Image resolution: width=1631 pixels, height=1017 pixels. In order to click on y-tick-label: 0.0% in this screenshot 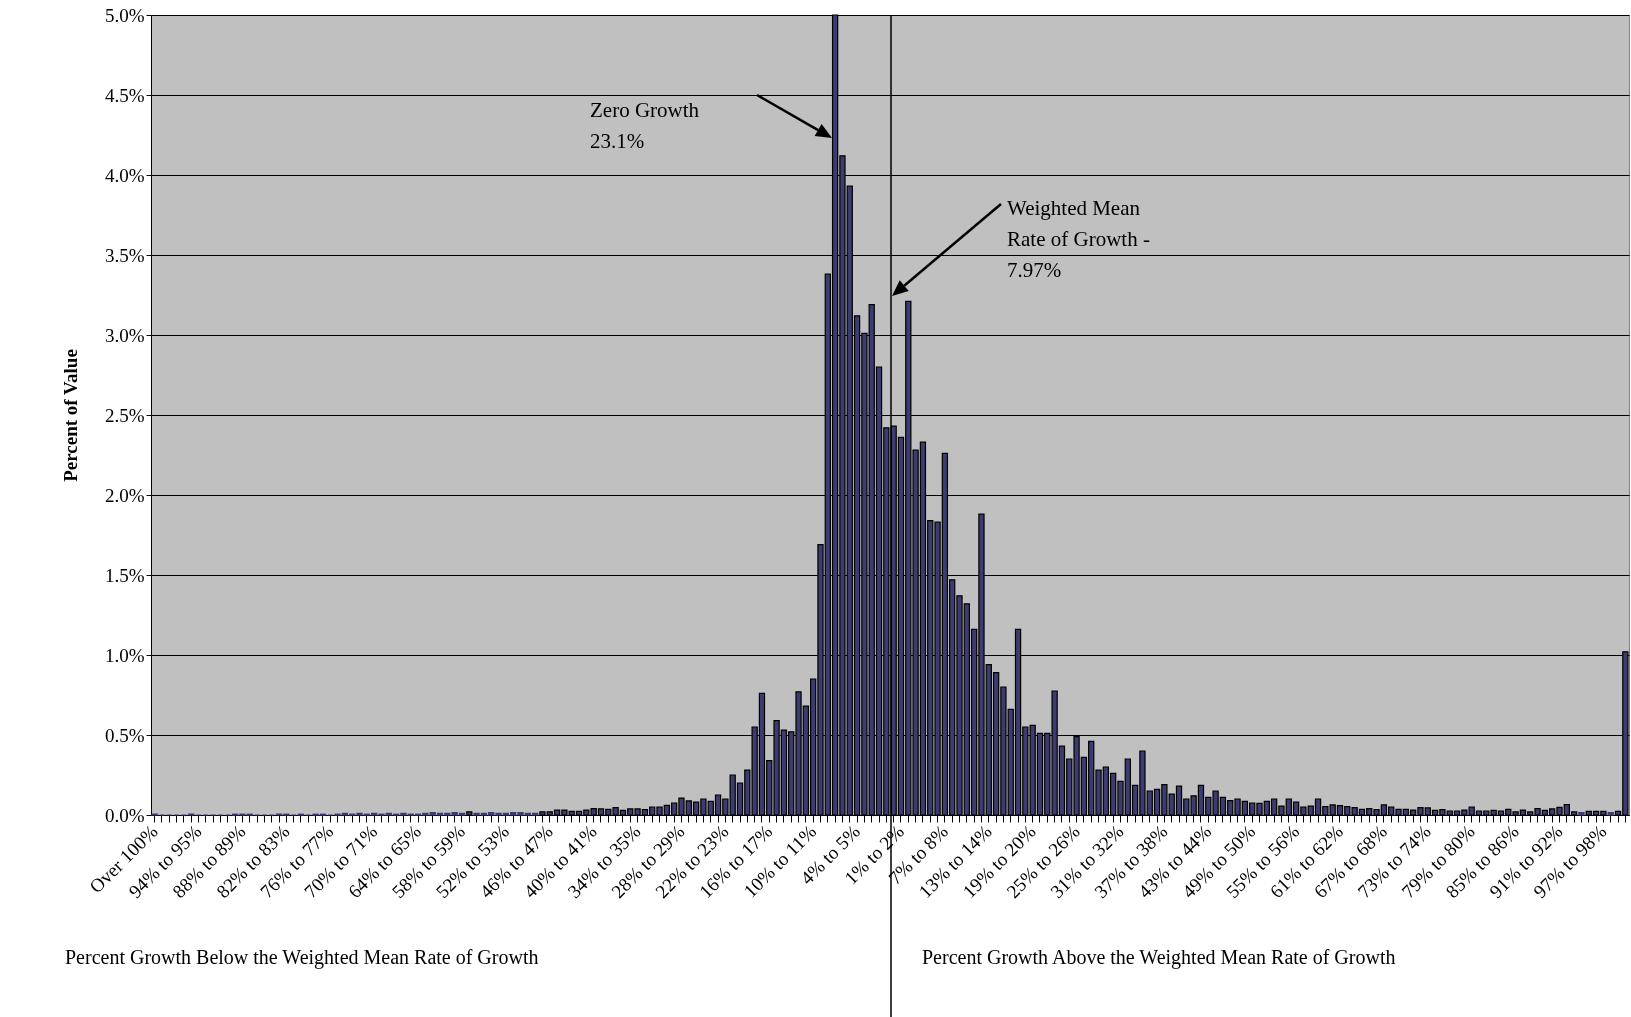, I will do `click(124, 815)`.